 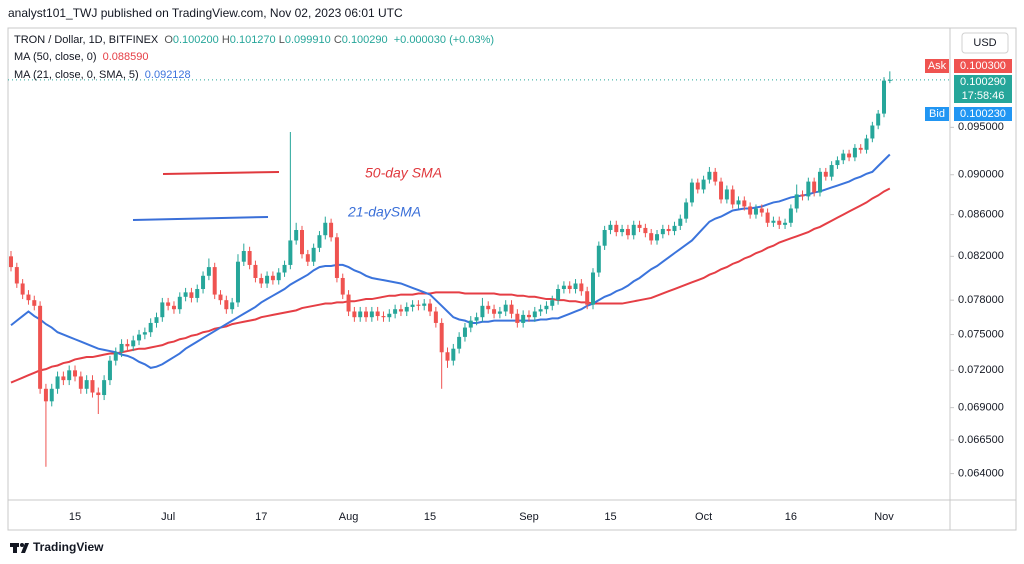 I want to click on y-tick-label: 0.078000, so click(x=981, y=300).